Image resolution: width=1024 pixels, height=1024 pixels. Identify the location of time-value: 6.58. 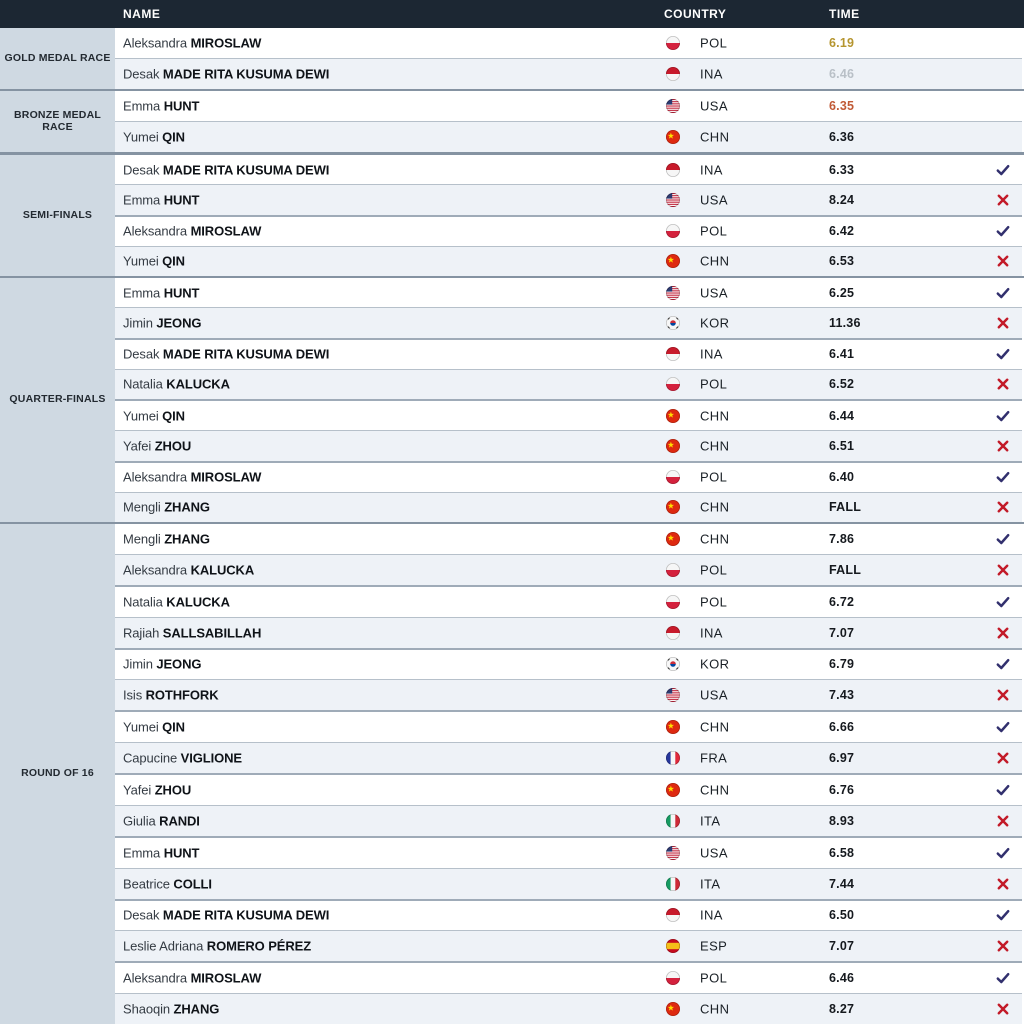
(842, 852).